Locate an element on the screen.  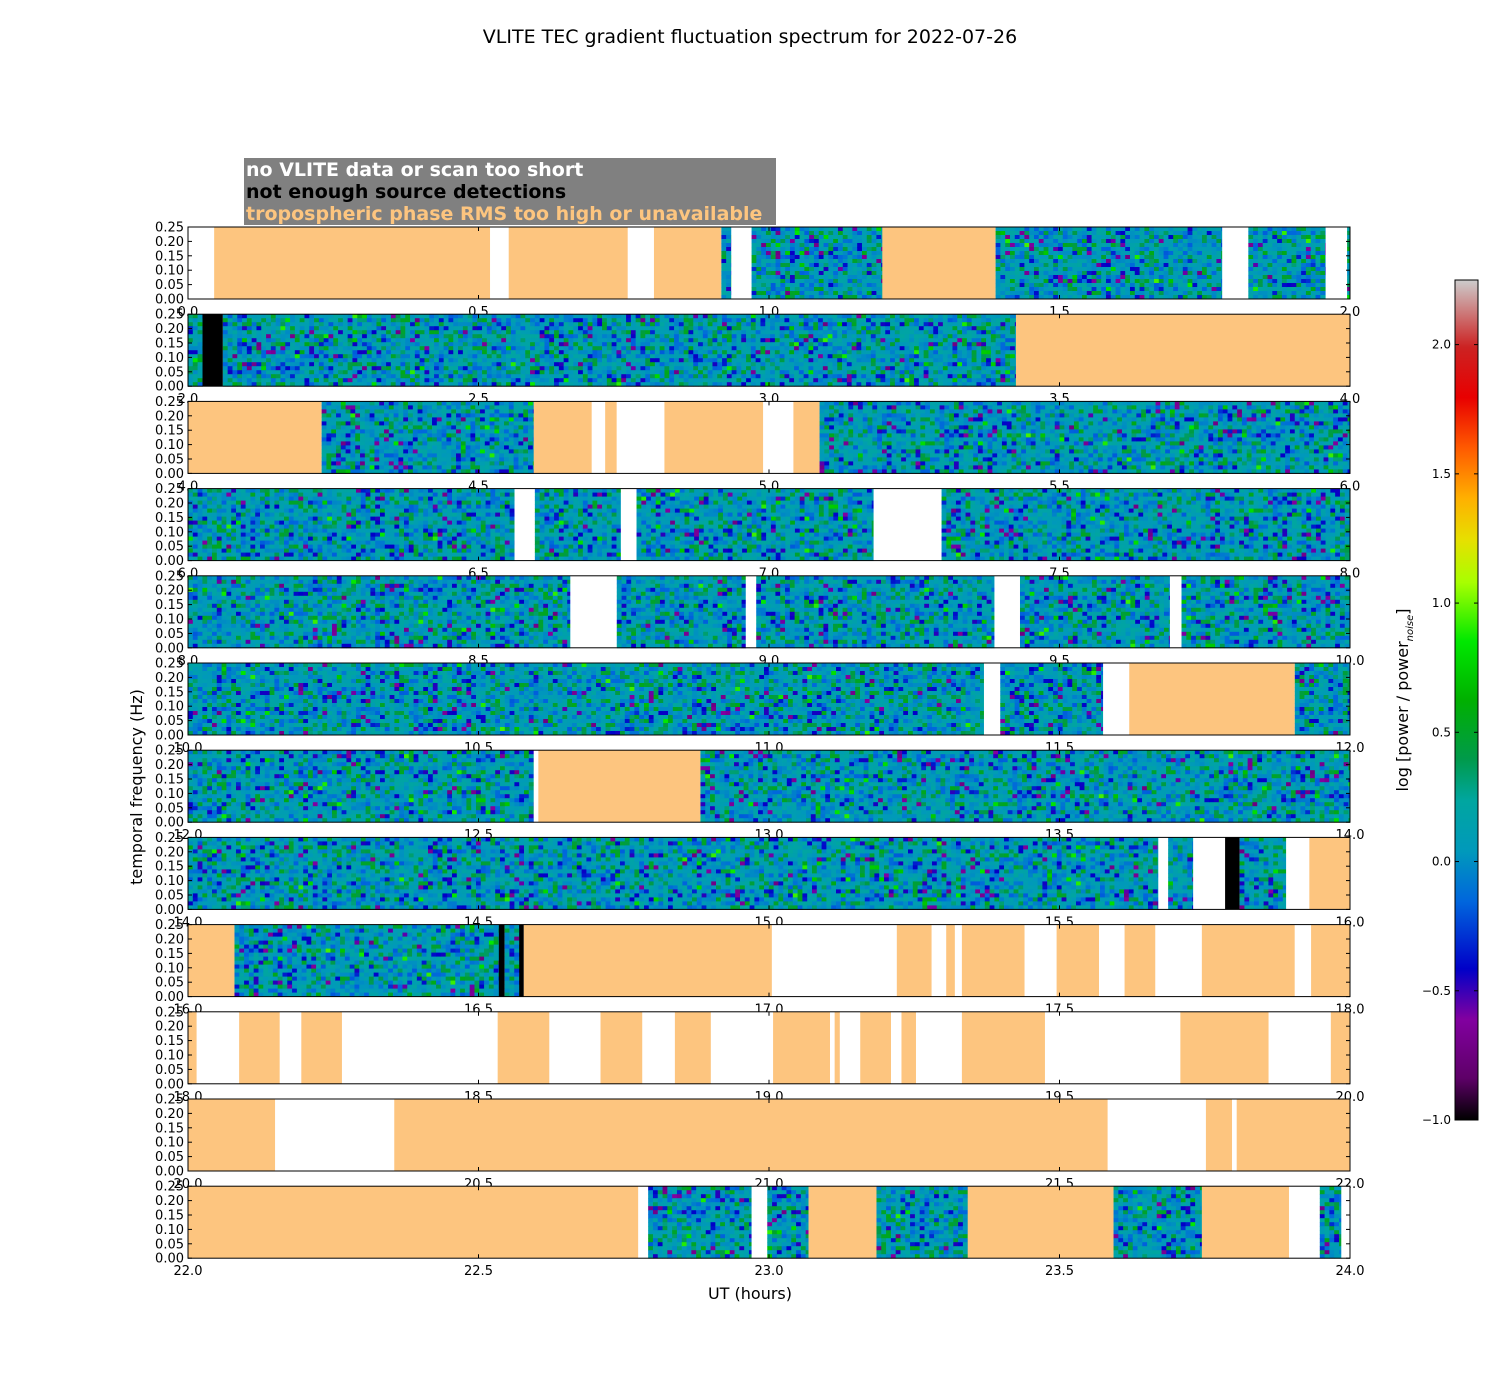
x-axis-label: UT (hours) is located at coordinates (750, 1293).